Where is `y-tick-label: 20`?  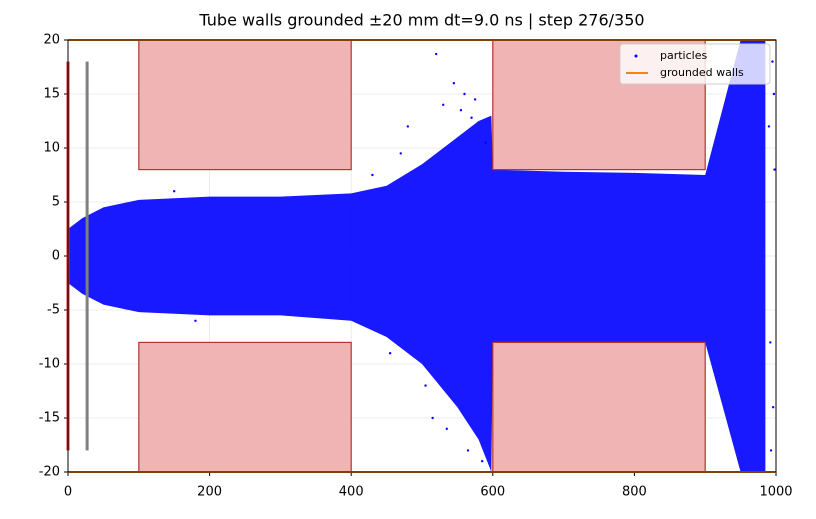 y-tick-label: 20 is located at coordinates (51, 40).